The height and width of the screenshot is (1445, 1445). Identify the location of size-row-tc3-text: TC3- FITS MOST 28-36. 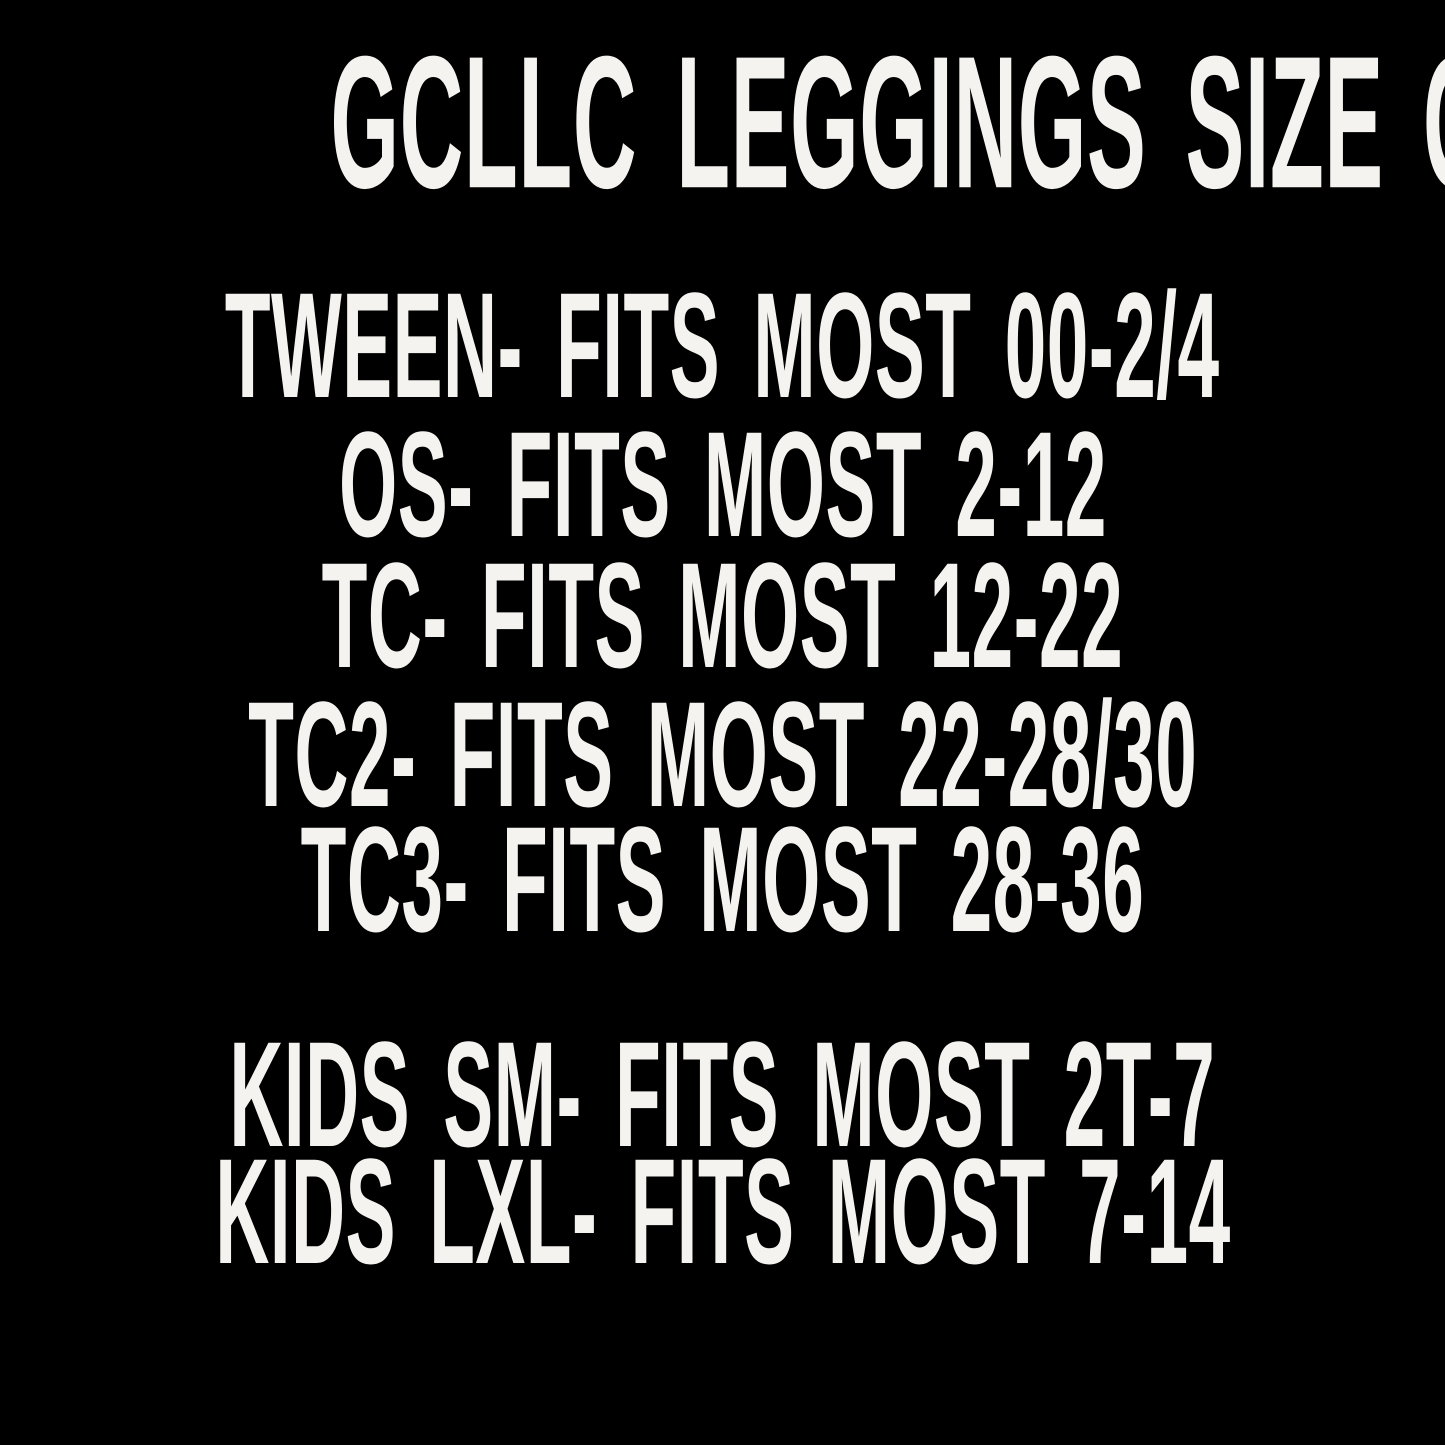
(722, 880).